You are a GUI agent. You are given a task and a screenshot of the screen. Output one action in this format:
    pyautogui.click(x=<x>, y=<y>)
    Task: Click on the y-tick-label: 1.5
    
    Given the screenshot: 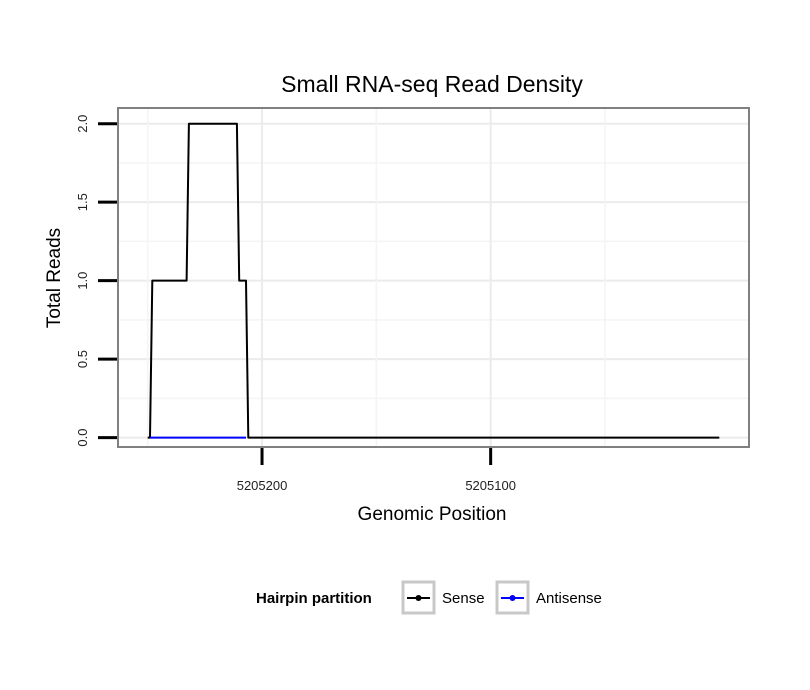 What is the action you would take?
    pyautogui.click(x=82, y=202)
    